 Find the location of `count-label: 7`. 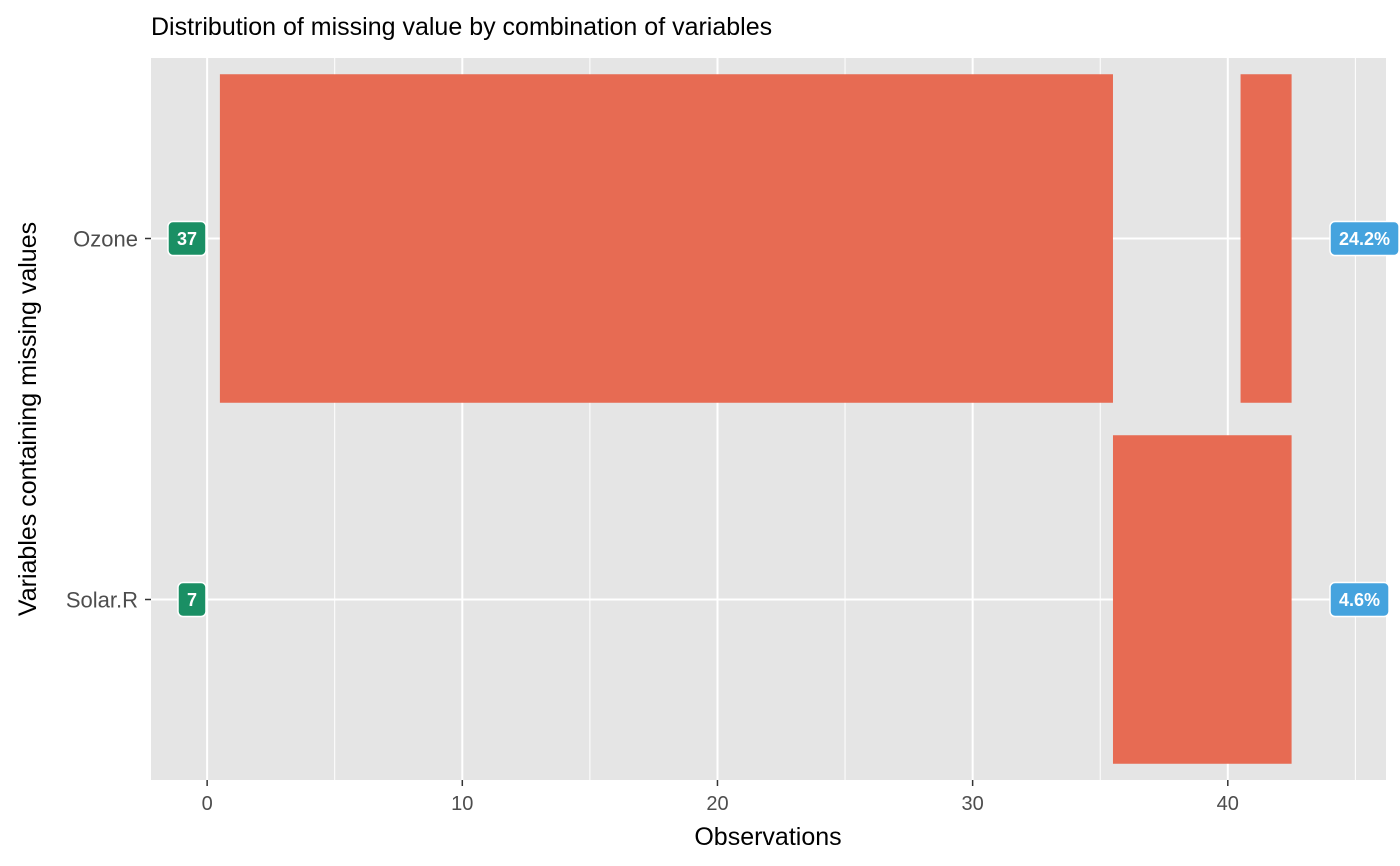

count-label: 7 is located at coordinates (192, 599).